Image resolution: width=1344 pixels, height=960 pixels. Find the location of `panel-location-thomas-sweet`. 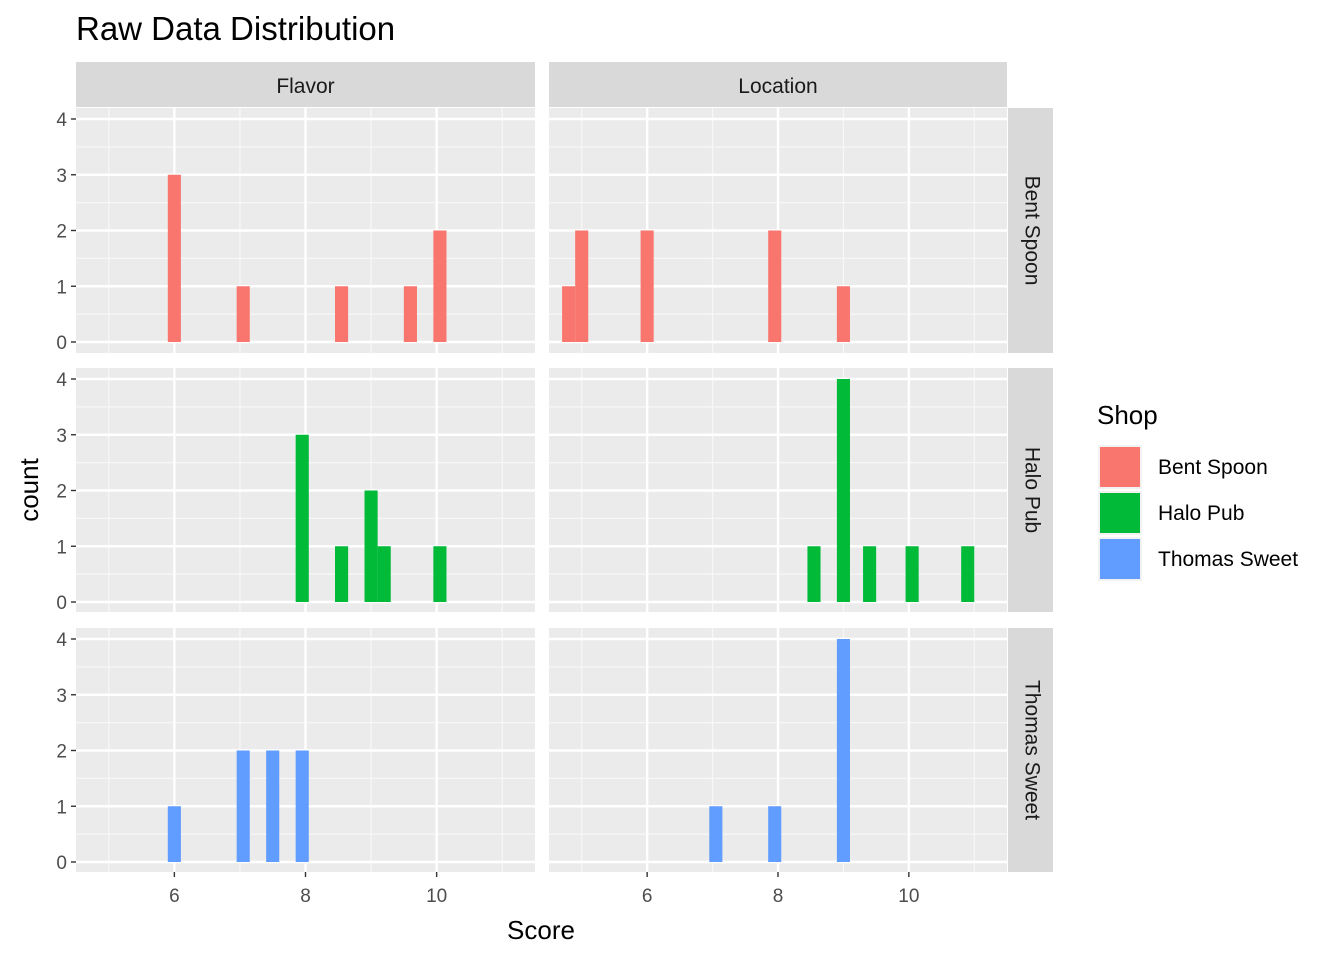

panel-location-thomas-sweet is located at coordinates (778, 750).